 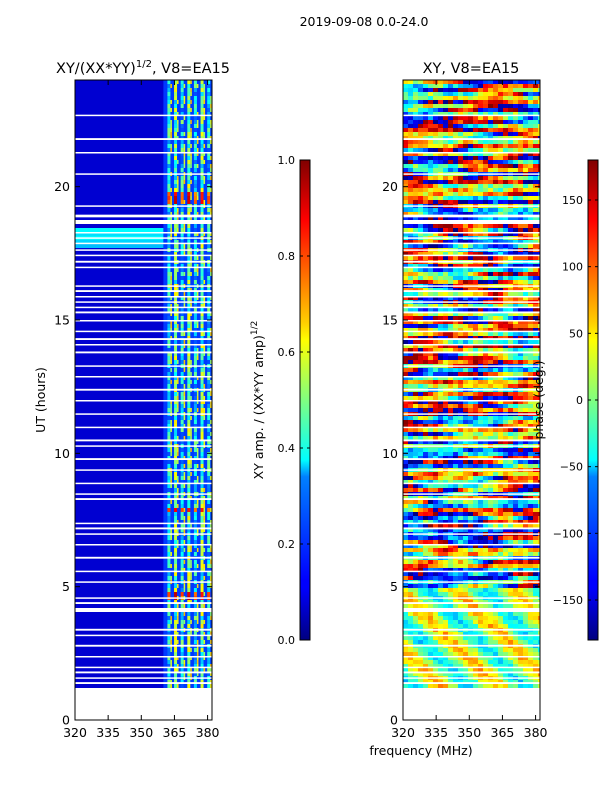 I want to click on y-tick-label: 20, so click(x=62, y=186).